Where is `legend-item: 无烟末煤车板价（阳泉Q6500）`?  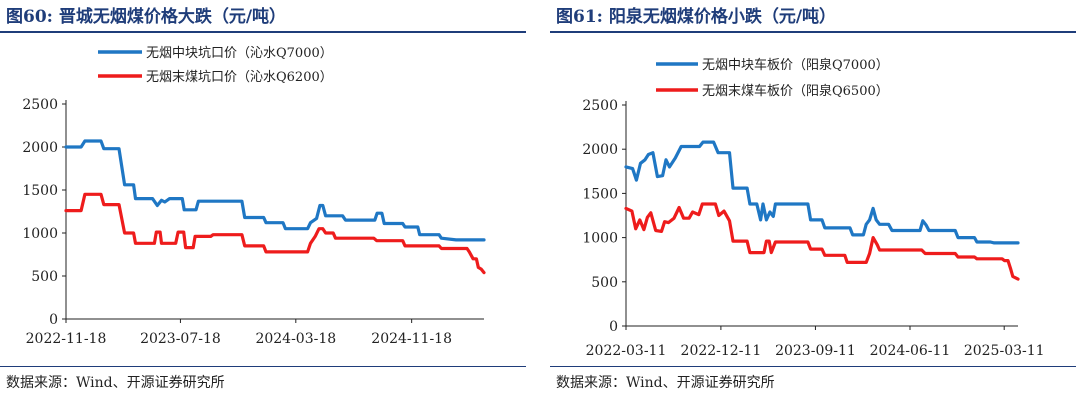 legend-item: 无烟末煤车板价（阳泉Q6500） is located at coordinates (772, 91).